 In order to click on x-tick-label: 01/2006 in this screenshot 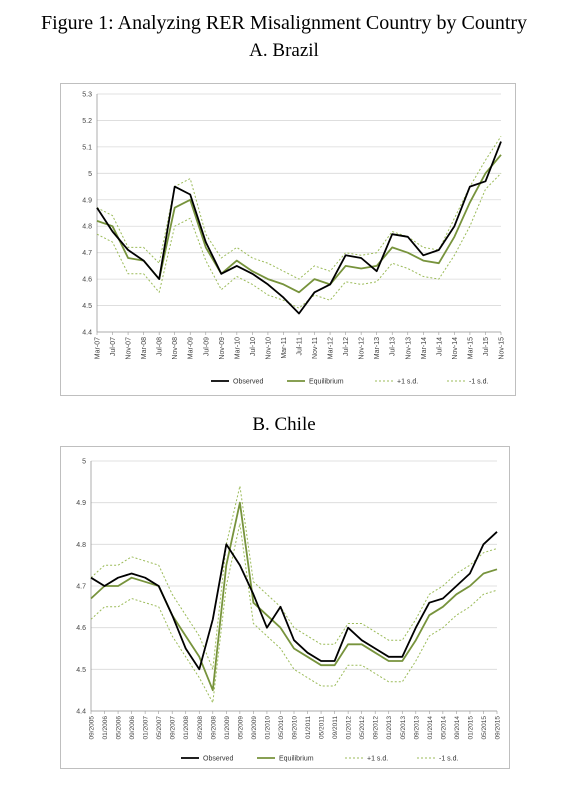, I will do `click(105, 728)`.